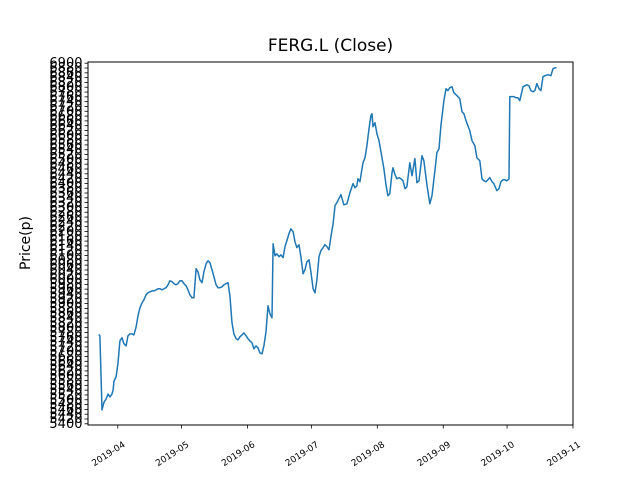 This screenshot has width=640, height=480. Describe the element at coordinates (65, 390) in the screenshot. I see `svg-text: 5540` at that location.